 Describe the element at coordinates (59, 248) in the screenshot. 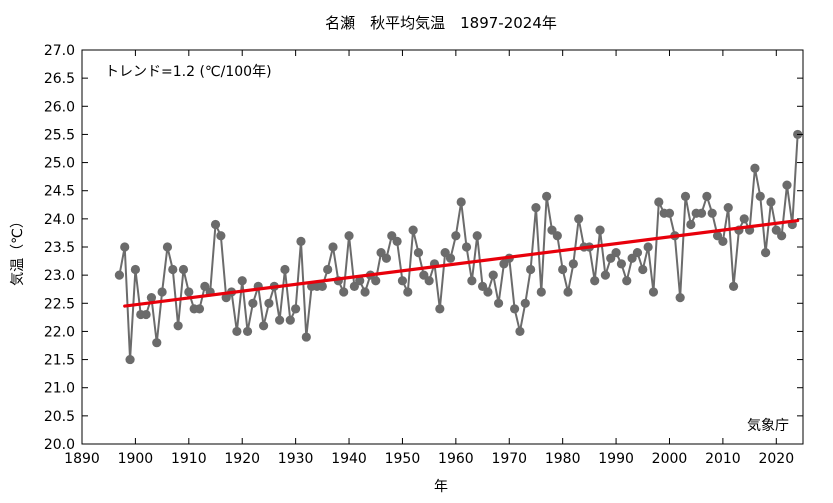

I see `y-tick-label: 23.5` at that location.